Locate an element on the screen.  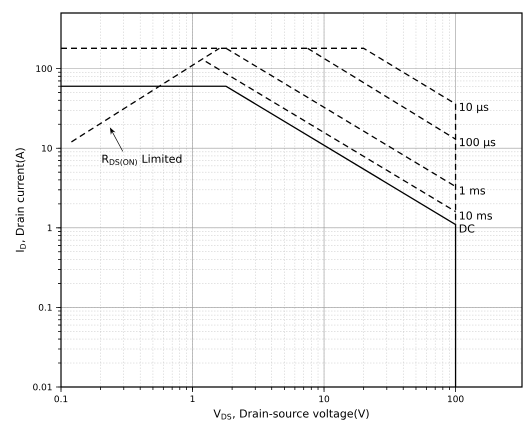
annotation: R$_{DS(ON)}$ Limited is located at coordinates (142, 160).